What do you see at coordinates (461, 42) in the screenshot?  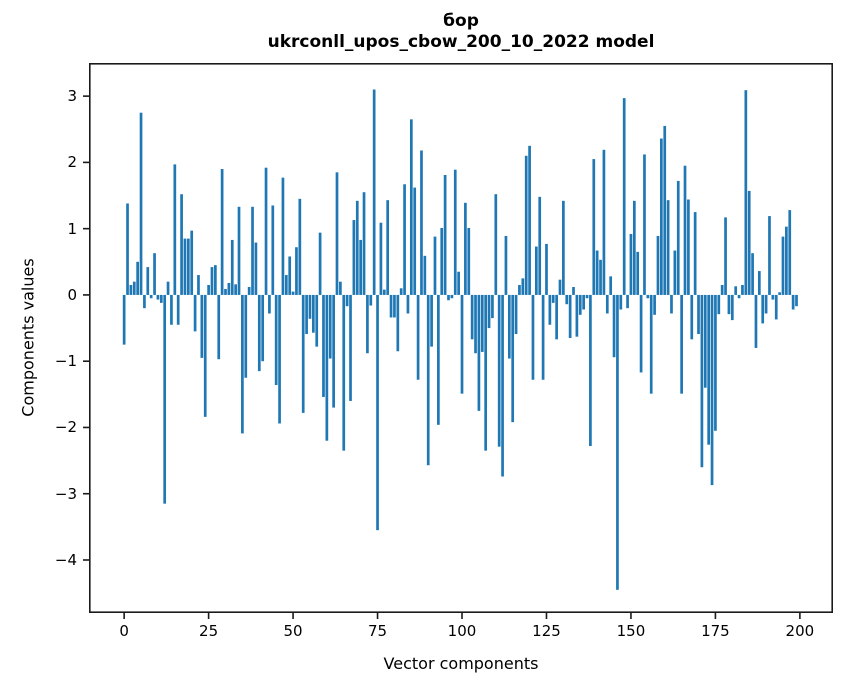 I see `chart-subtitle: ukrconll_upos_cbow_200_10_2022 model` at bounding box center [461, 42].